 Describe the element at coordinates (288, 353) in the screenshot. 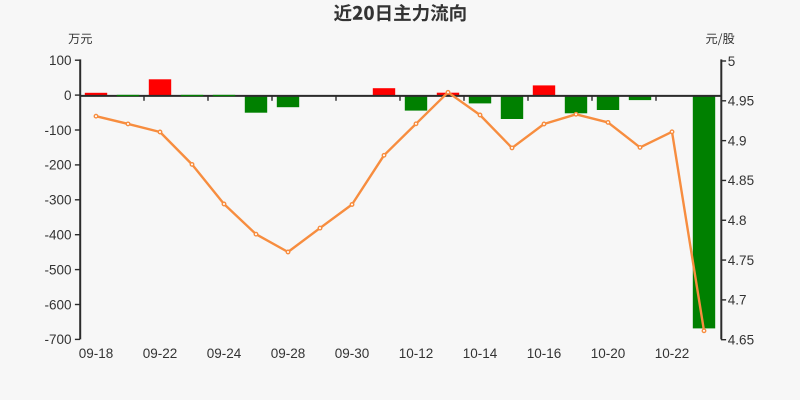

I see `svg-text: 09-28` at that location.